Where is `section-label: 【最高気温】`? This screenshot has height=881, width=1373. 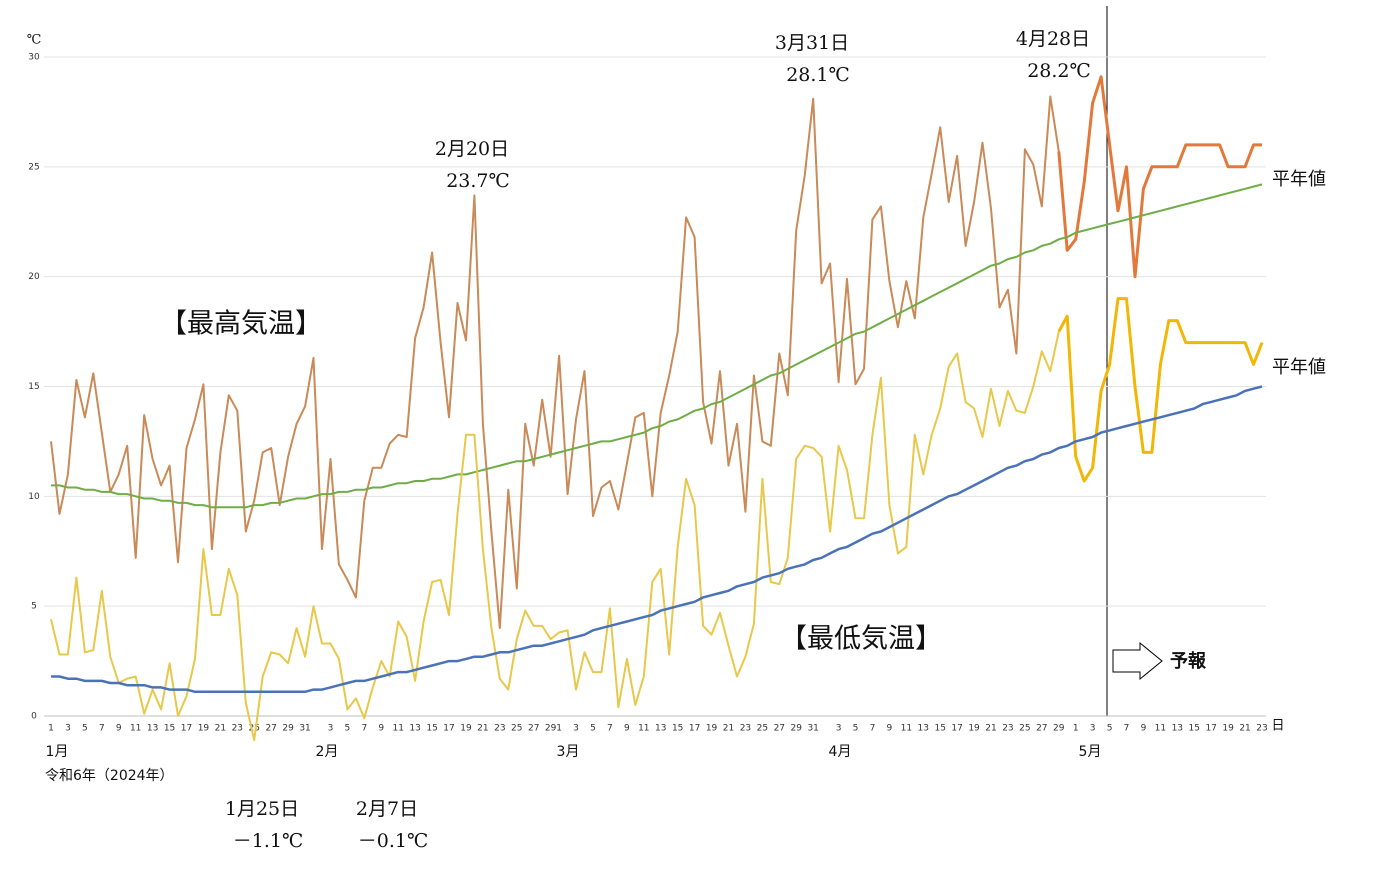
section-label: 【最高気温】 is located at coordinates (241, 324).